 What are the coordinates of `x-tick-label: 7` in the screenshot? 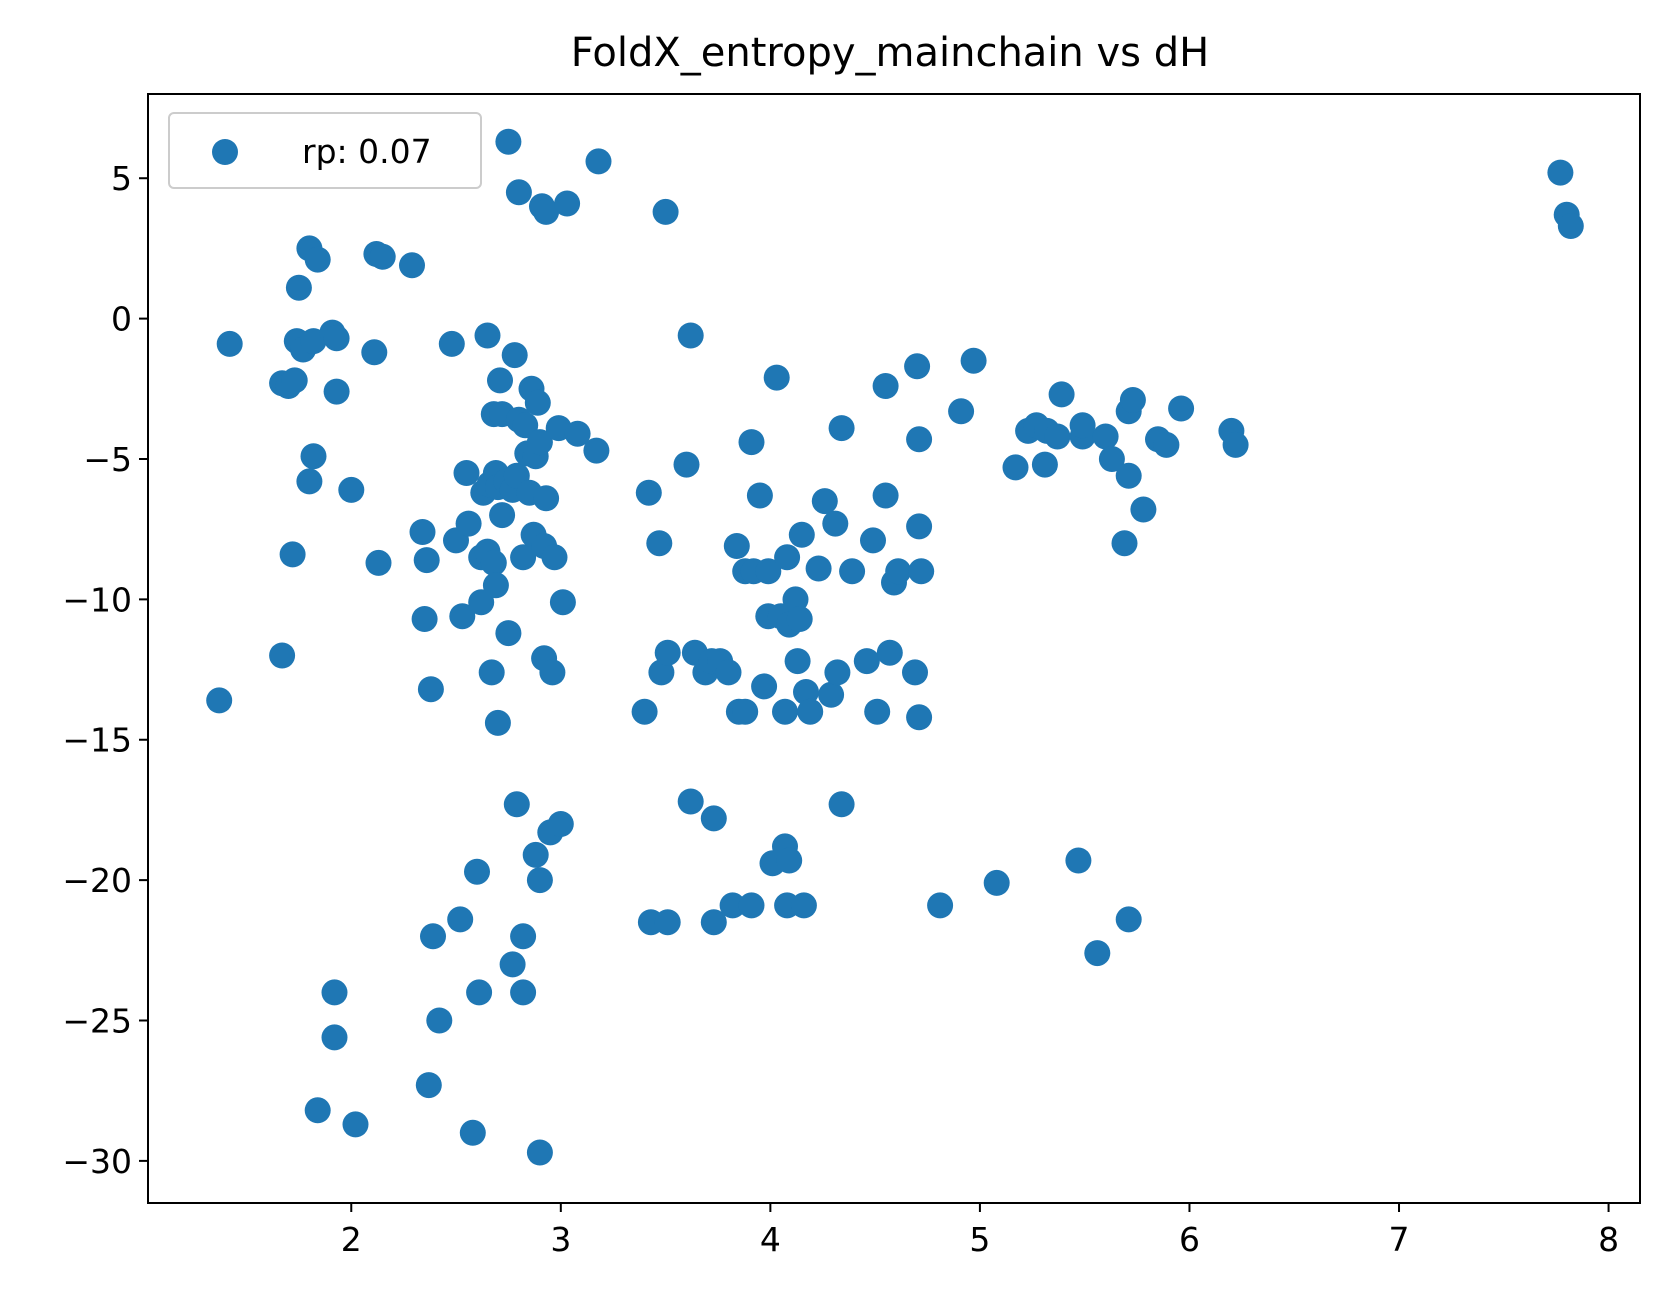 It's located at (1399, 1239).